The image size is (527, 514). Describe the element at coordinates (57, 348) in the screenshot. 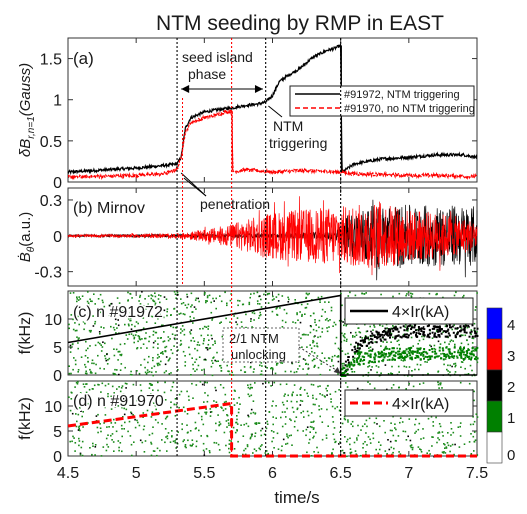

I see `y-tick-label: 5` at that location.